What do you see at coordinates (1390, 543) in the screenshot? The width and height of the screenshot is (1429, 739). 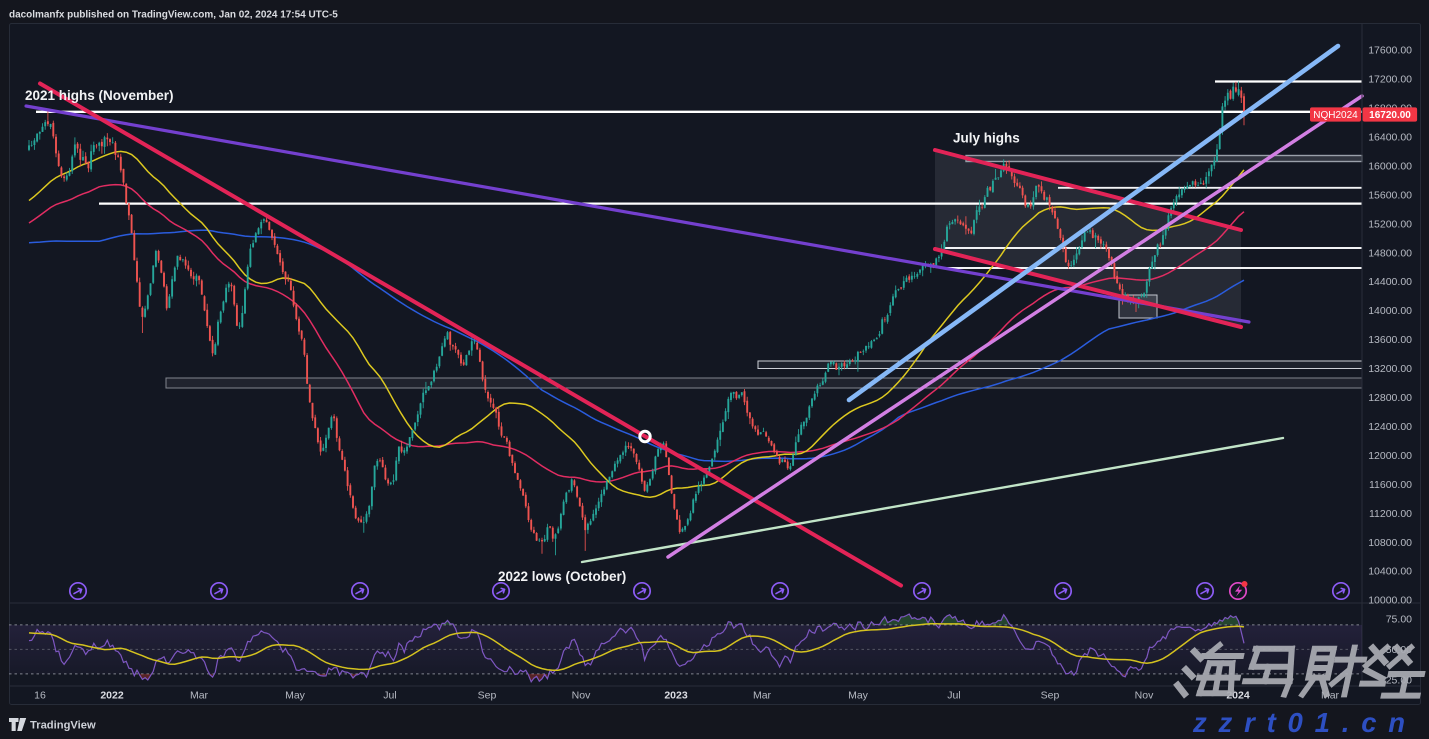 I see `svg-text: 10800.00` at bounding box center [1390, 543].